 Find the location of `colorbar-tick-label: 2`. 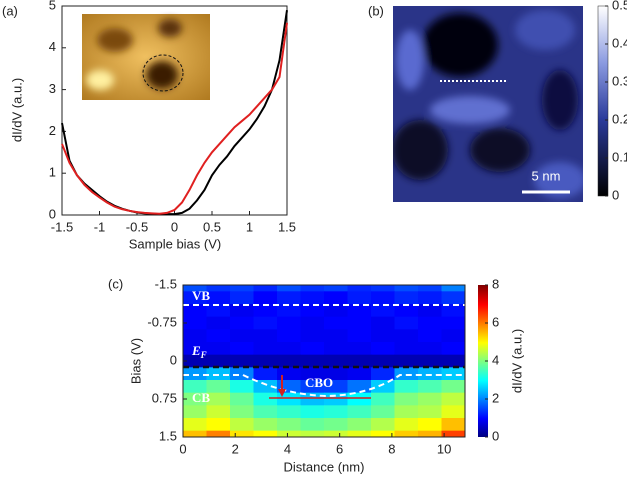

colorbar-tick-label: 2 is located at coordinates (495, 397).